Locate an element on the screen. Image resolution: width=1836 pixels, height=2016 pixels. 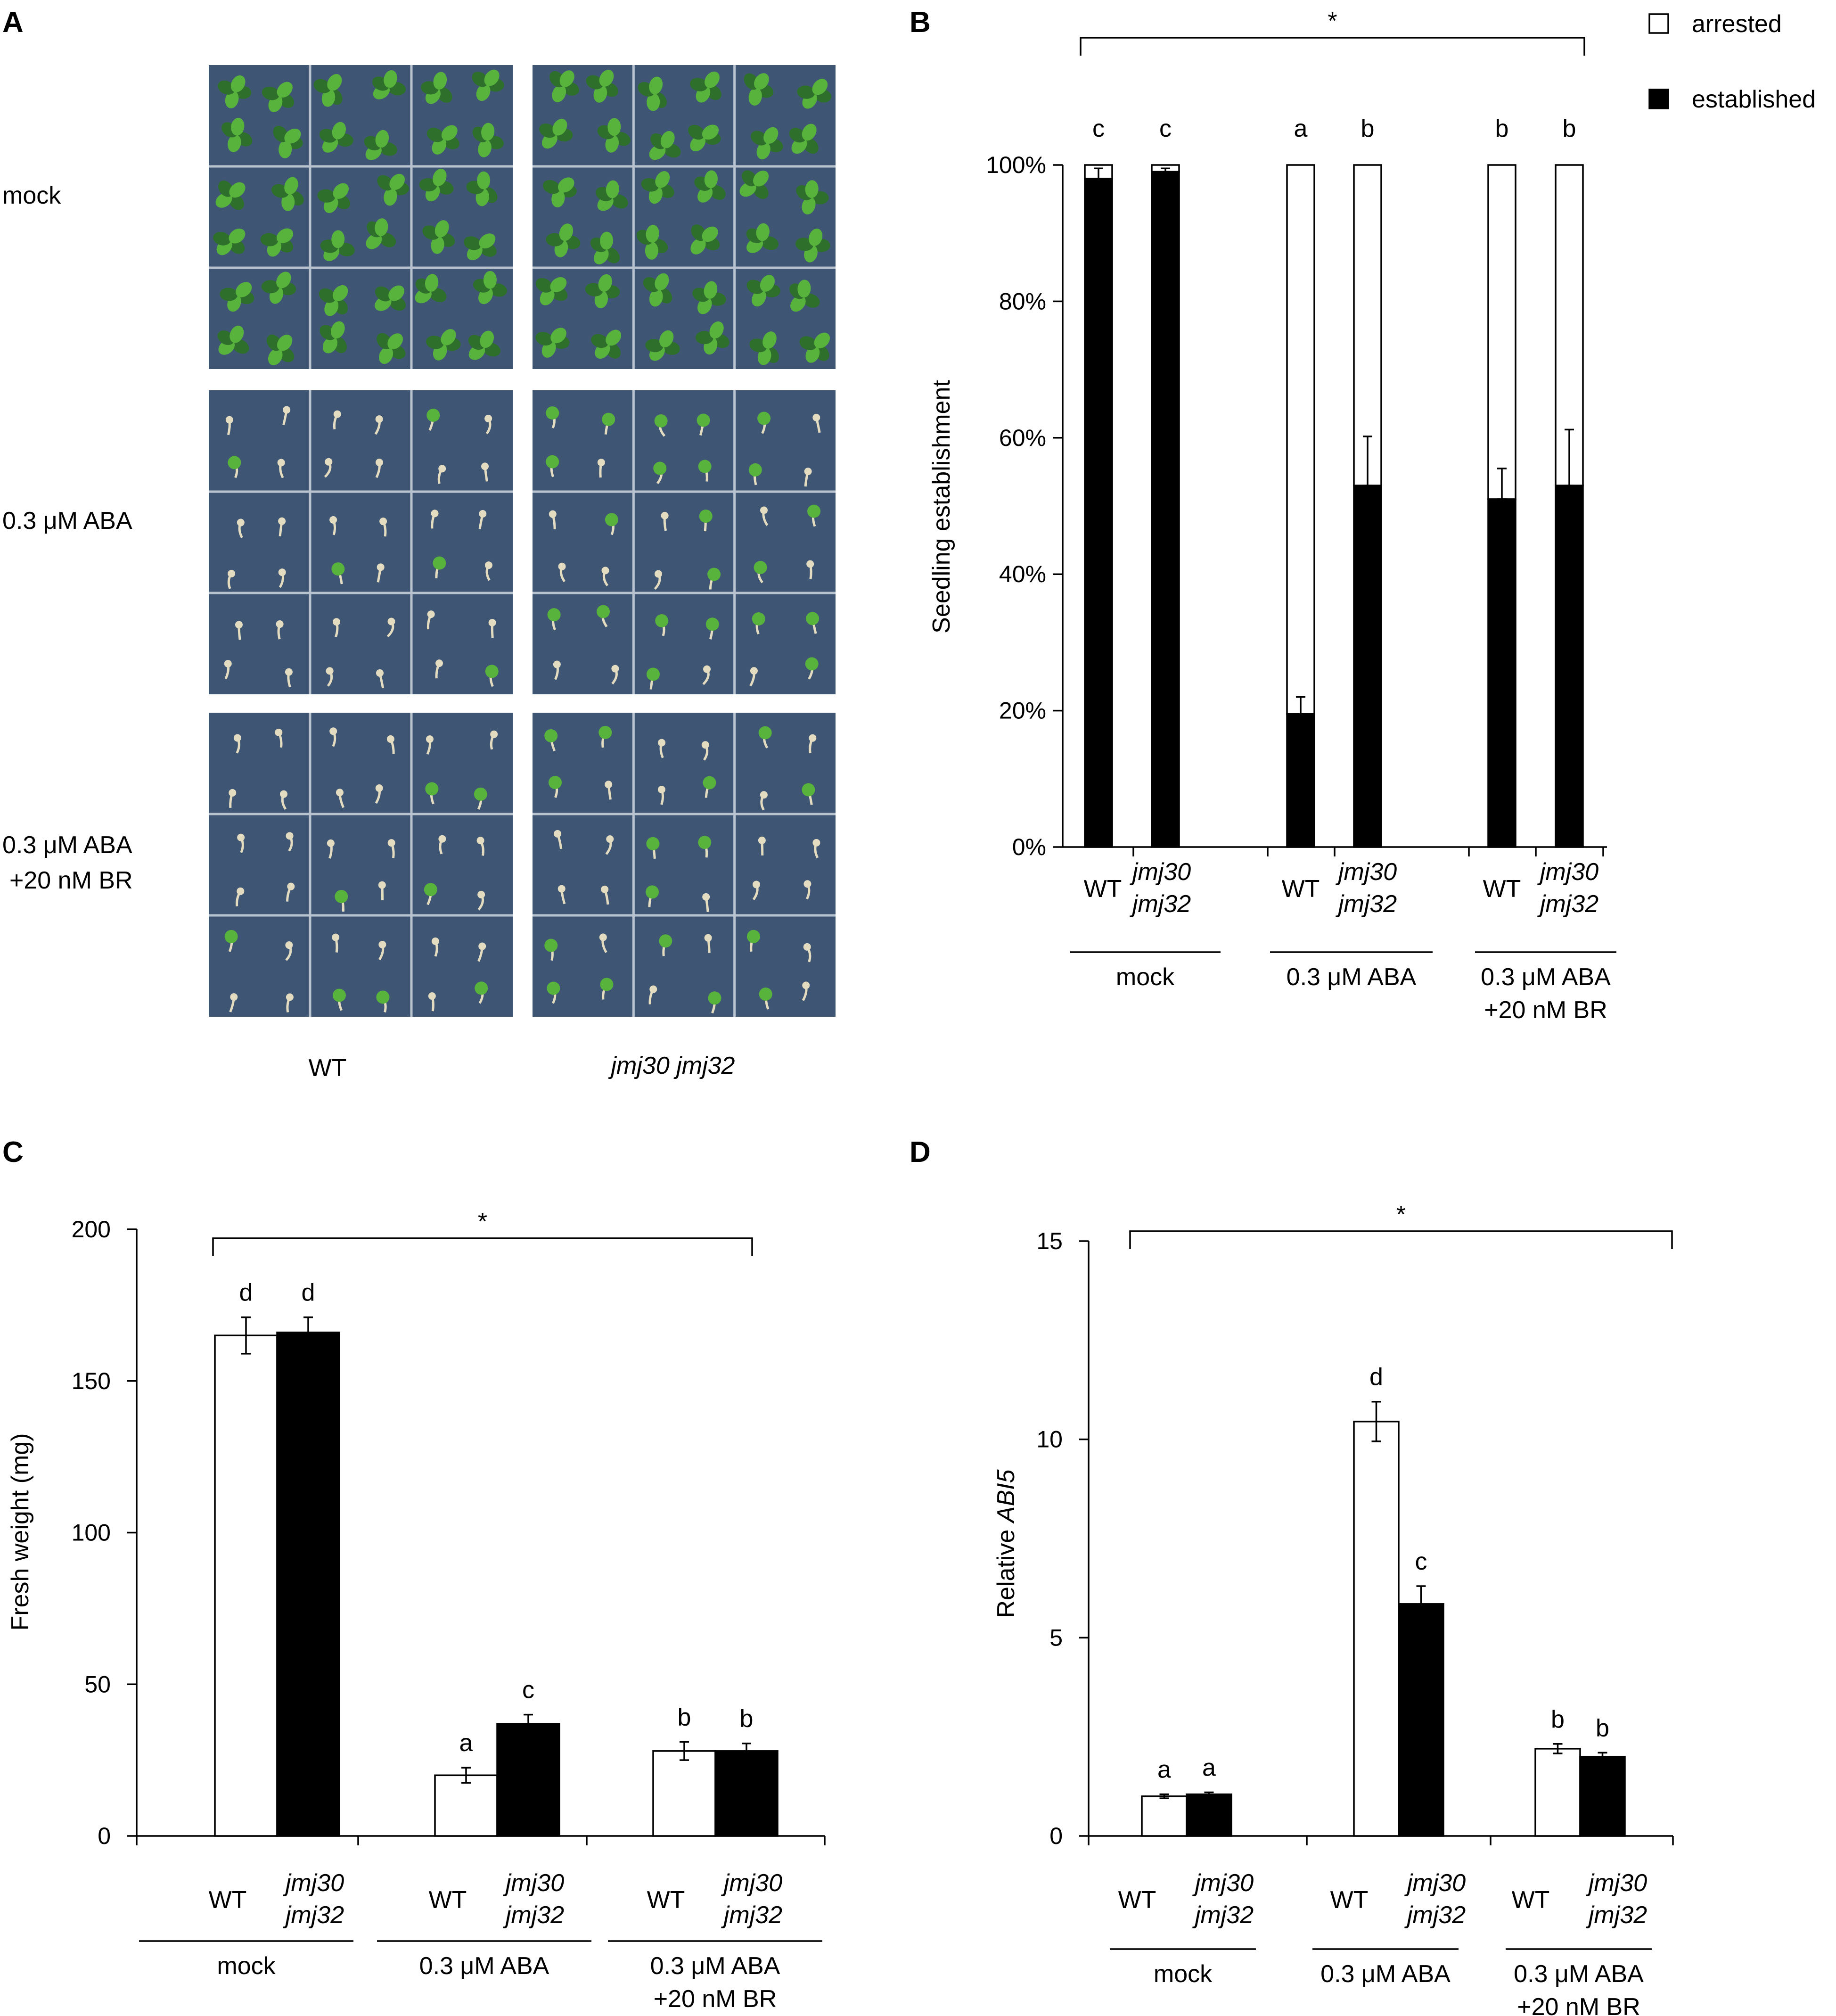
y-tick-label: 15 is located at coordinates (1049, 1241).